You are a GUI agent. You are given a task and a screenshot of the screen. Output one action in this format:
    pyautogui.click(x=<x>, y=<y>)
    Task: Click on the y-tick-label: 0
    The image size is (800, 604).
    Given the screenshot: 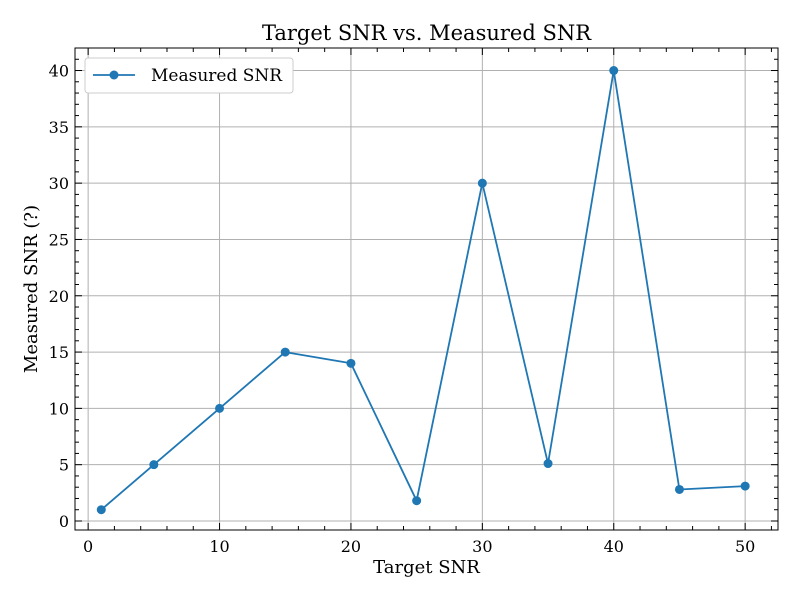 What is the action you would take?
    pyautogui.click(x=64, y=521)
    